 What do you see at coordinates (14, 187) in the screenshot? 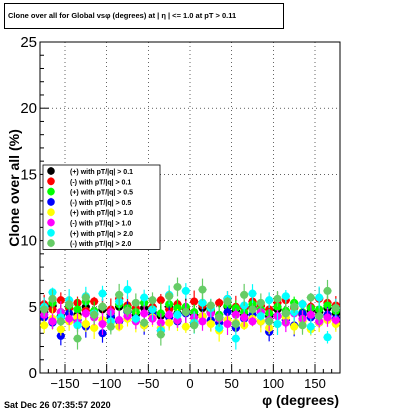
I see `y-axis-label: Clone over all (%)` at bounding box center [14, 187].